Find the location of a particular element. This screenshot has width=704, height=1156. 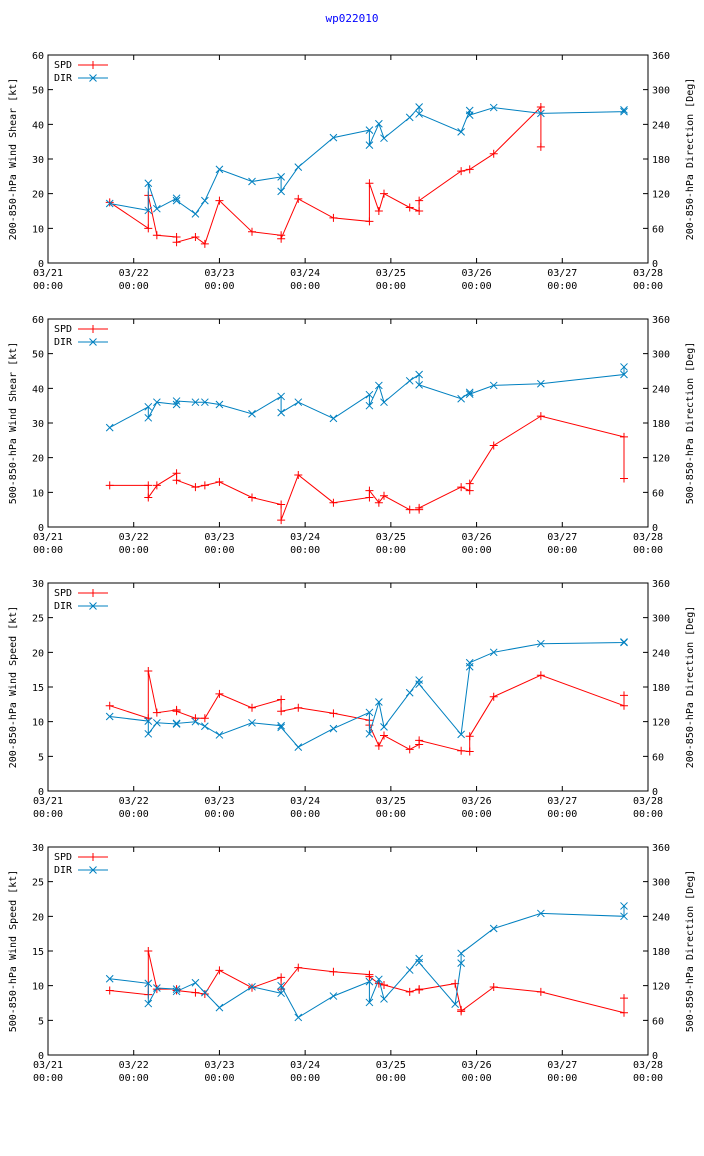

y2-tick-label: 300 is located at coordinates (661, 355).